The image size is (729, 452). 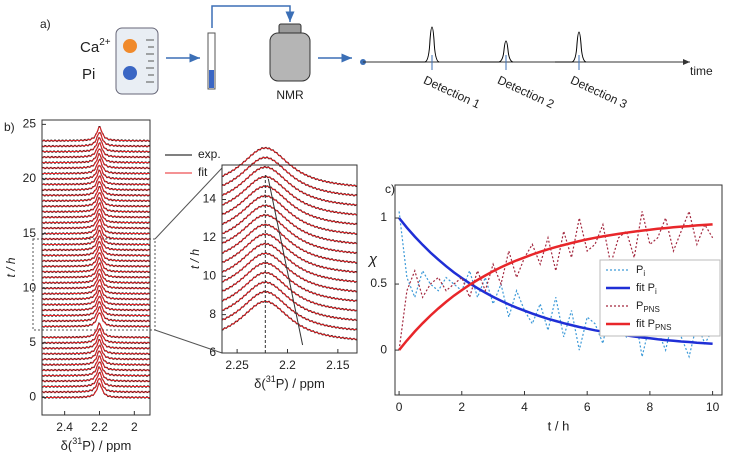 I want to click on nmr-body, so click(x=290, y=57).